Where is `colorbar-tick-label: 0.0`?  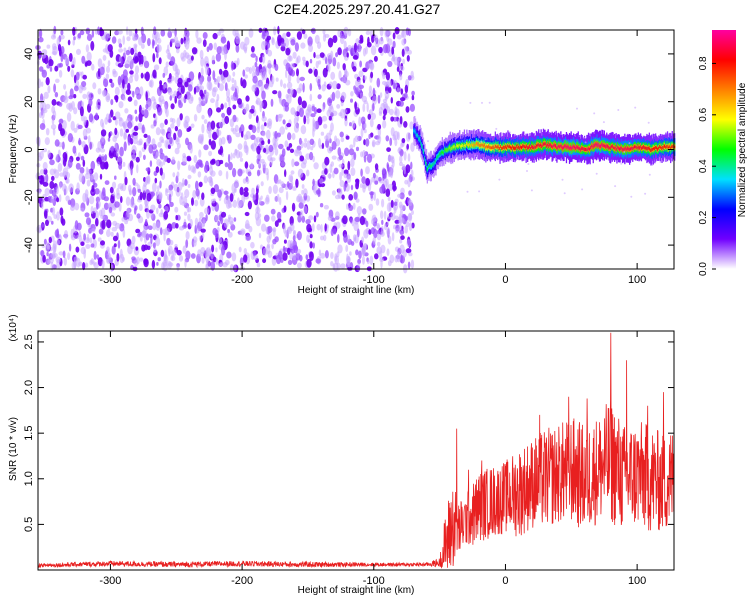
colorbar-tick-label: 0.0 is located at coordinates (703, 269).